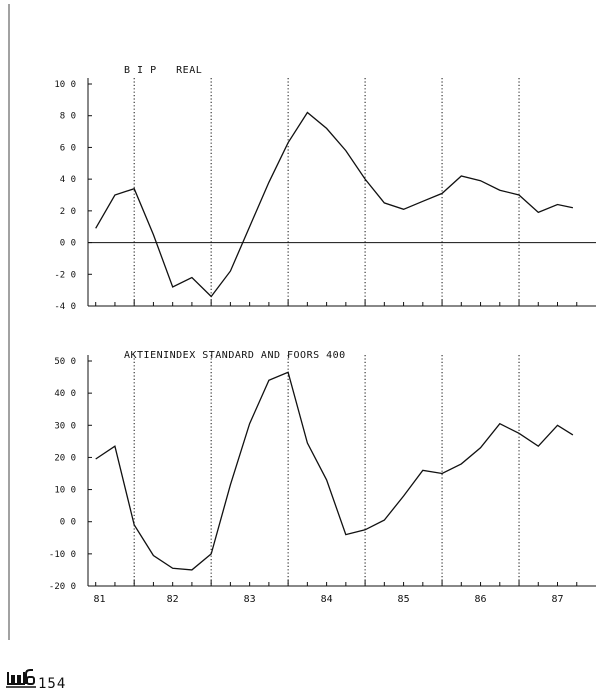 This screenshot has height=700, width=598. What do you see at coordinates (250, 599) in the screenshot?
I see `x-year-label-83: 83` at bounding box center [250, 599].